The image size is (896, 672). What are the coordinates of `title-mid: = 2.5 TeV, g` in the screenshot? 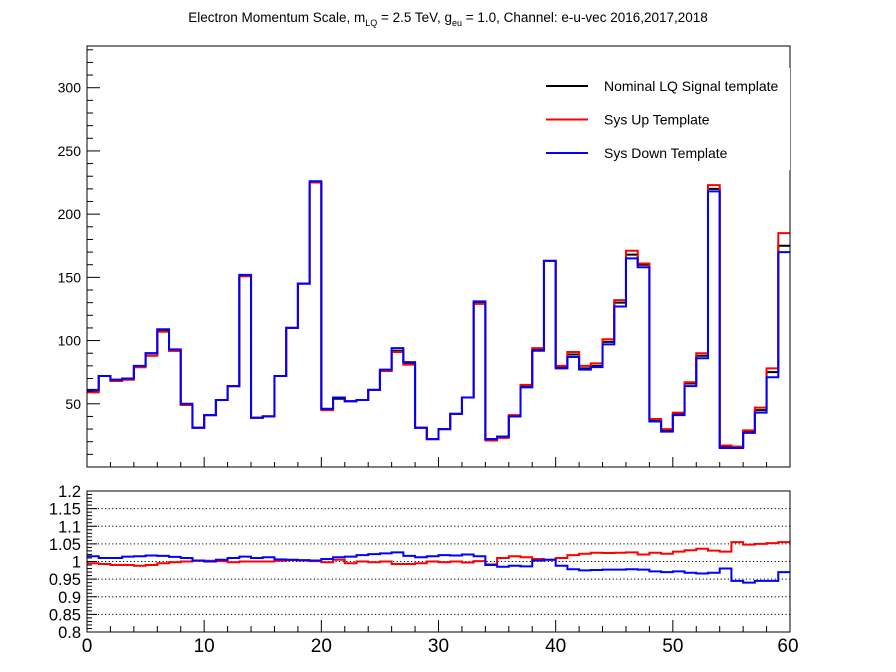 It's located at (414, 17).